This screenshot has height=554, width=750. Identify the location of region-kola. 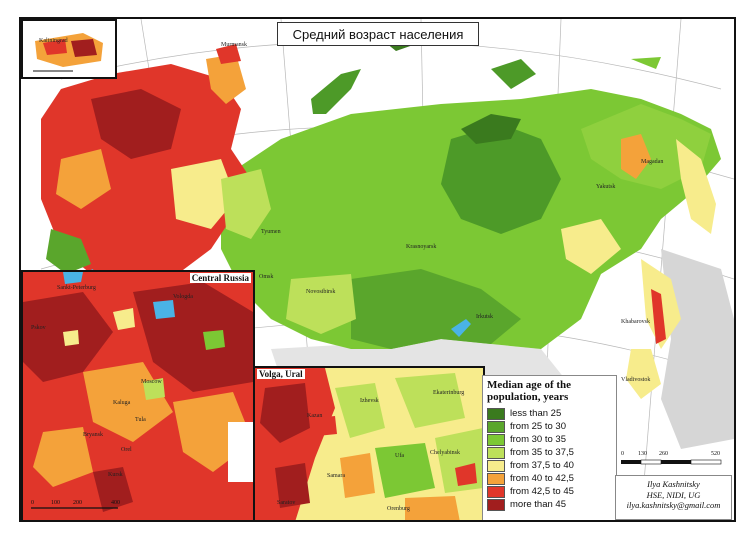
(228, 54).